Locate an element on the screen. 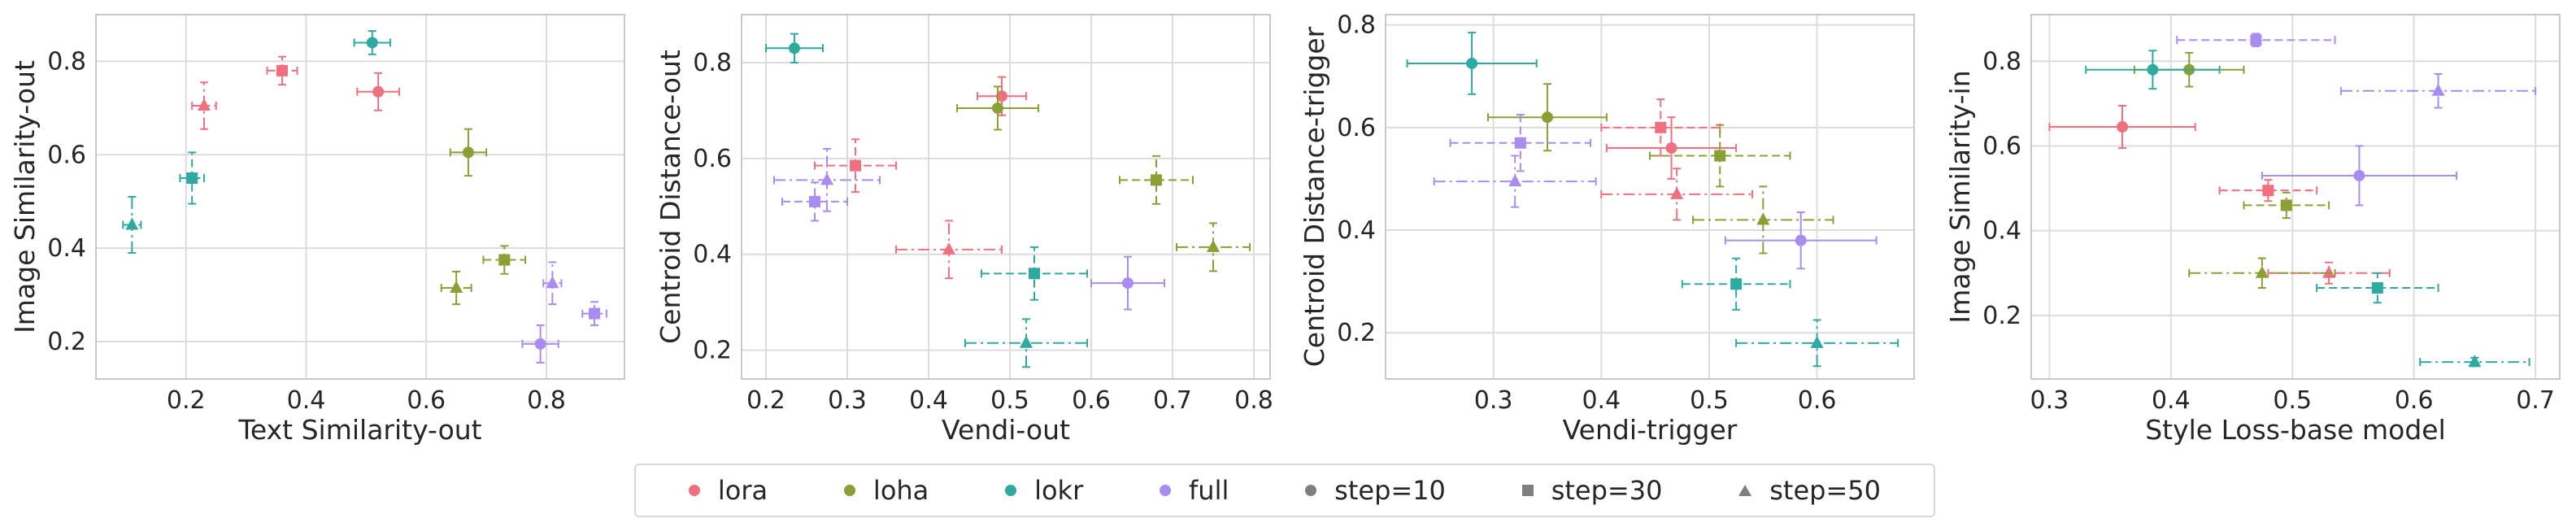  legend-item-lokr: lokr is located at coordinates (1044, 490).